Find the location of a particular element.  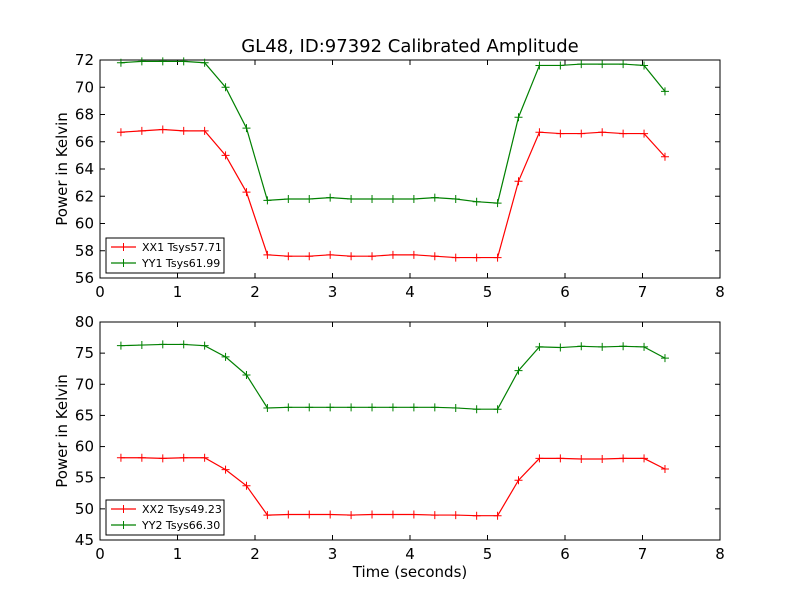

legend: XX1 Tsys57.71 YY1 Tsys61.99 is located at coordinates (165, 255).